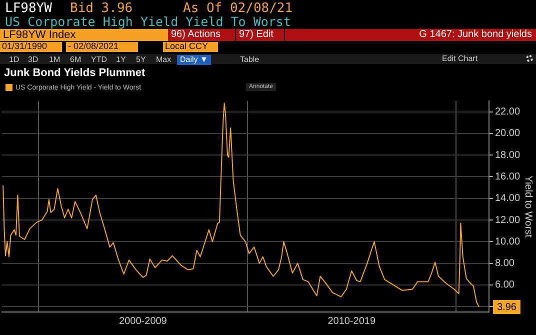 Image resolution: width=536 pixels, height=335 pixels. I want to click on text: - 02/08/2021, so click(102, 46).